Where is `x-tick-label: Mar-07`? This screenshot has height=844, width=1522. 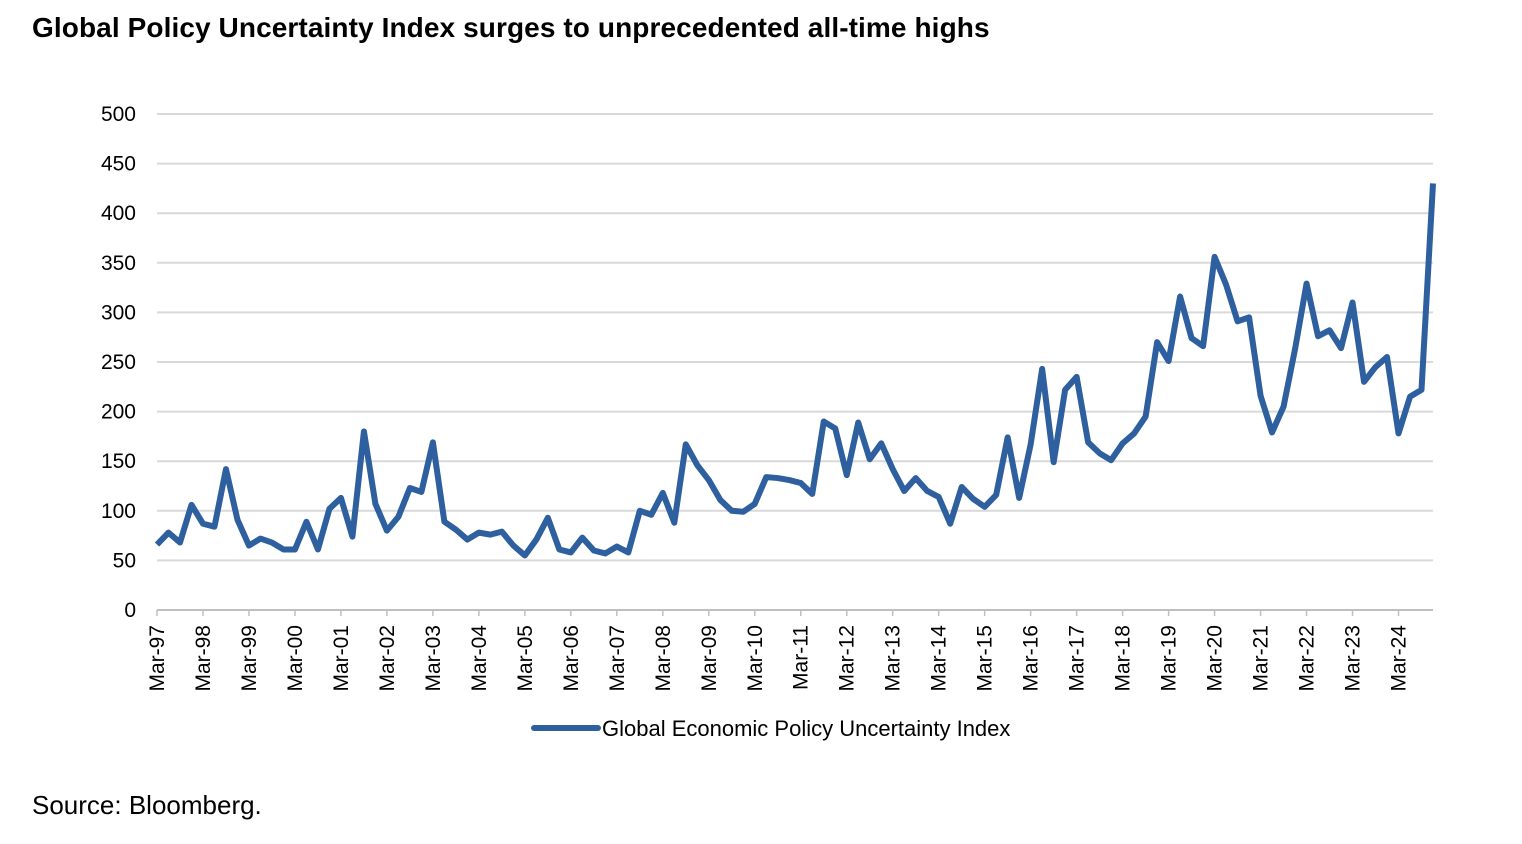 x-tick-label: Mar-07 is located at coordinates (617, 658).